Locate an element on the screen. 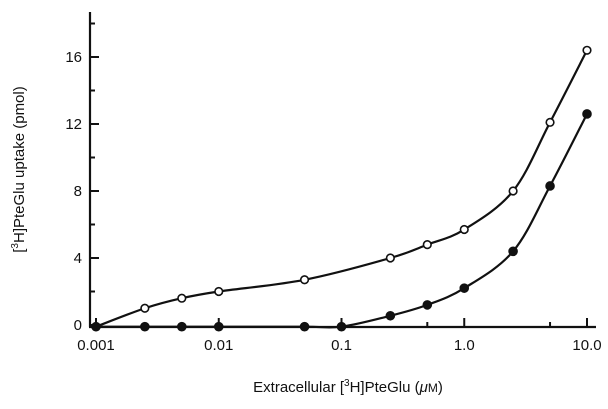  x-tick-label: 0.1 is located at coordinates (341, 345).